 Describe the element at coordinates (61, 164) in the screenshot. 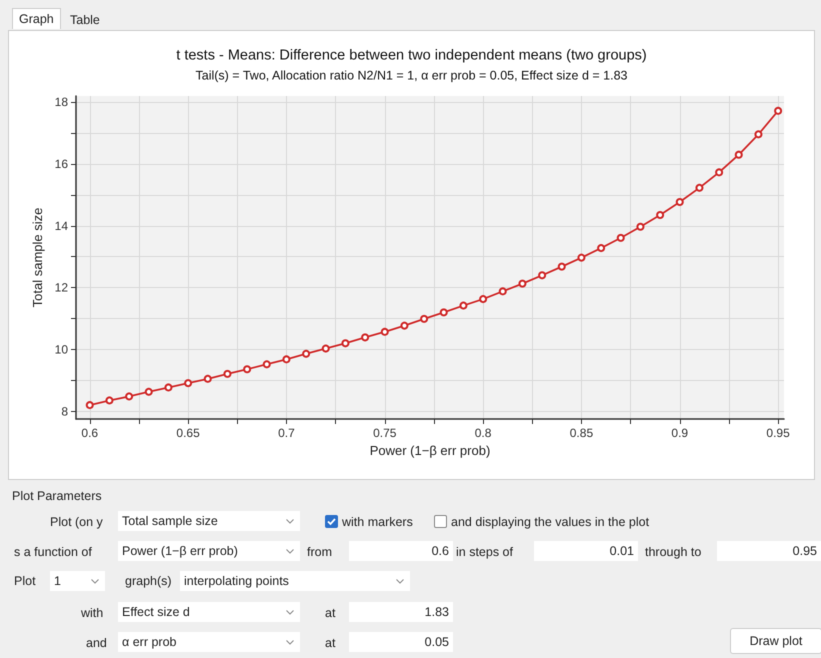

I see `y-tick-label: 16` at that location.